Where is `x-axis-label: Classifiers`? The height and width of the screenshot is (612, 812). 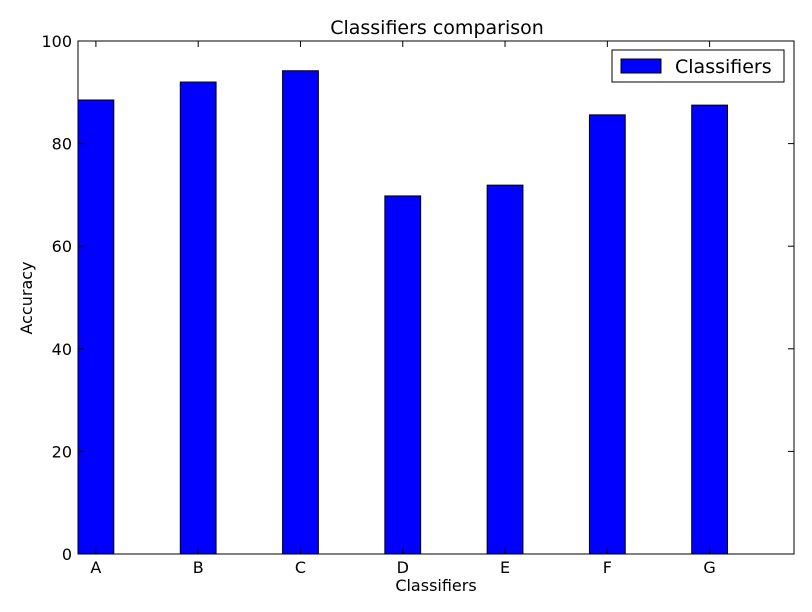 x-axis-label: Classifiers is located at coordinates (435, 585).